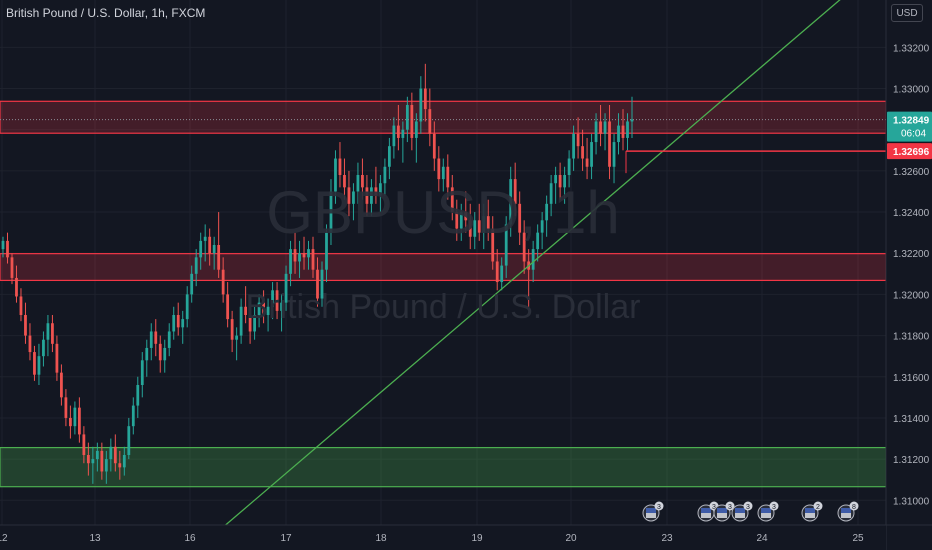 This screenshot has width=932, height=550. I want to click on price-tick-label: 1.31200, so click(911, 460).